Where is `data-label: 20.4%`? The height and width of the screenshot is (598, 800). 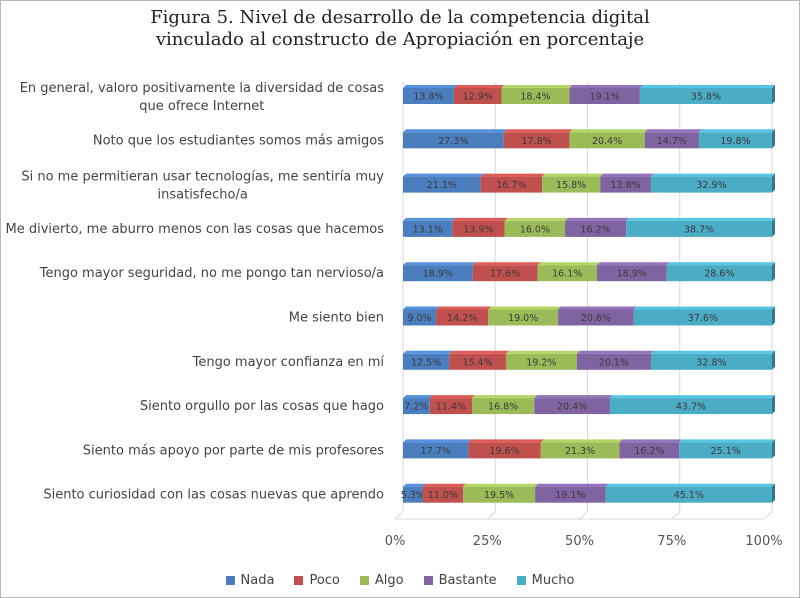
data-label: 20.4% is located at coordinates (607, 141).